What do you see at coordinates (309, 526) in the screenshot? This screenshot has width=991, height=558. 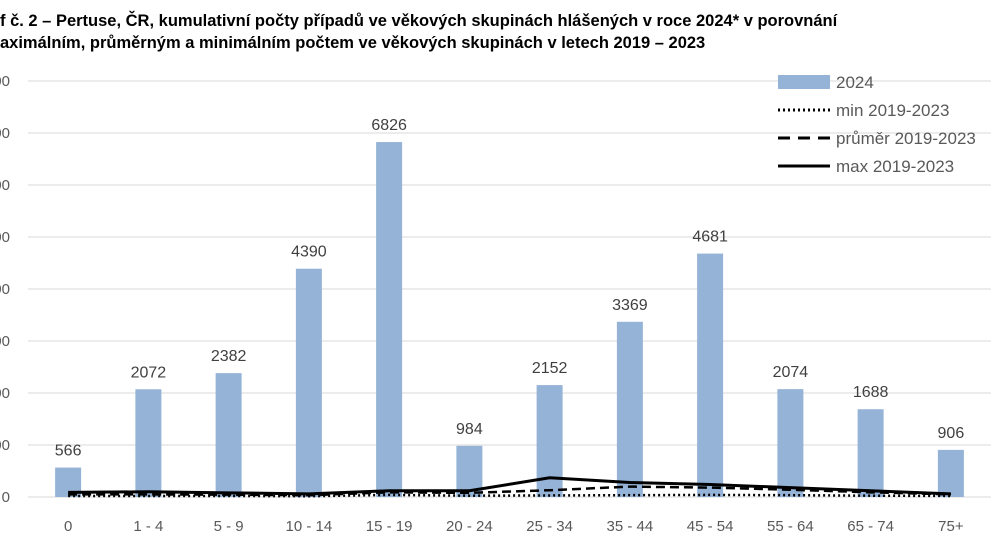 I see `x-tick-label: 10 - 14` at bounding box center [309, 526].